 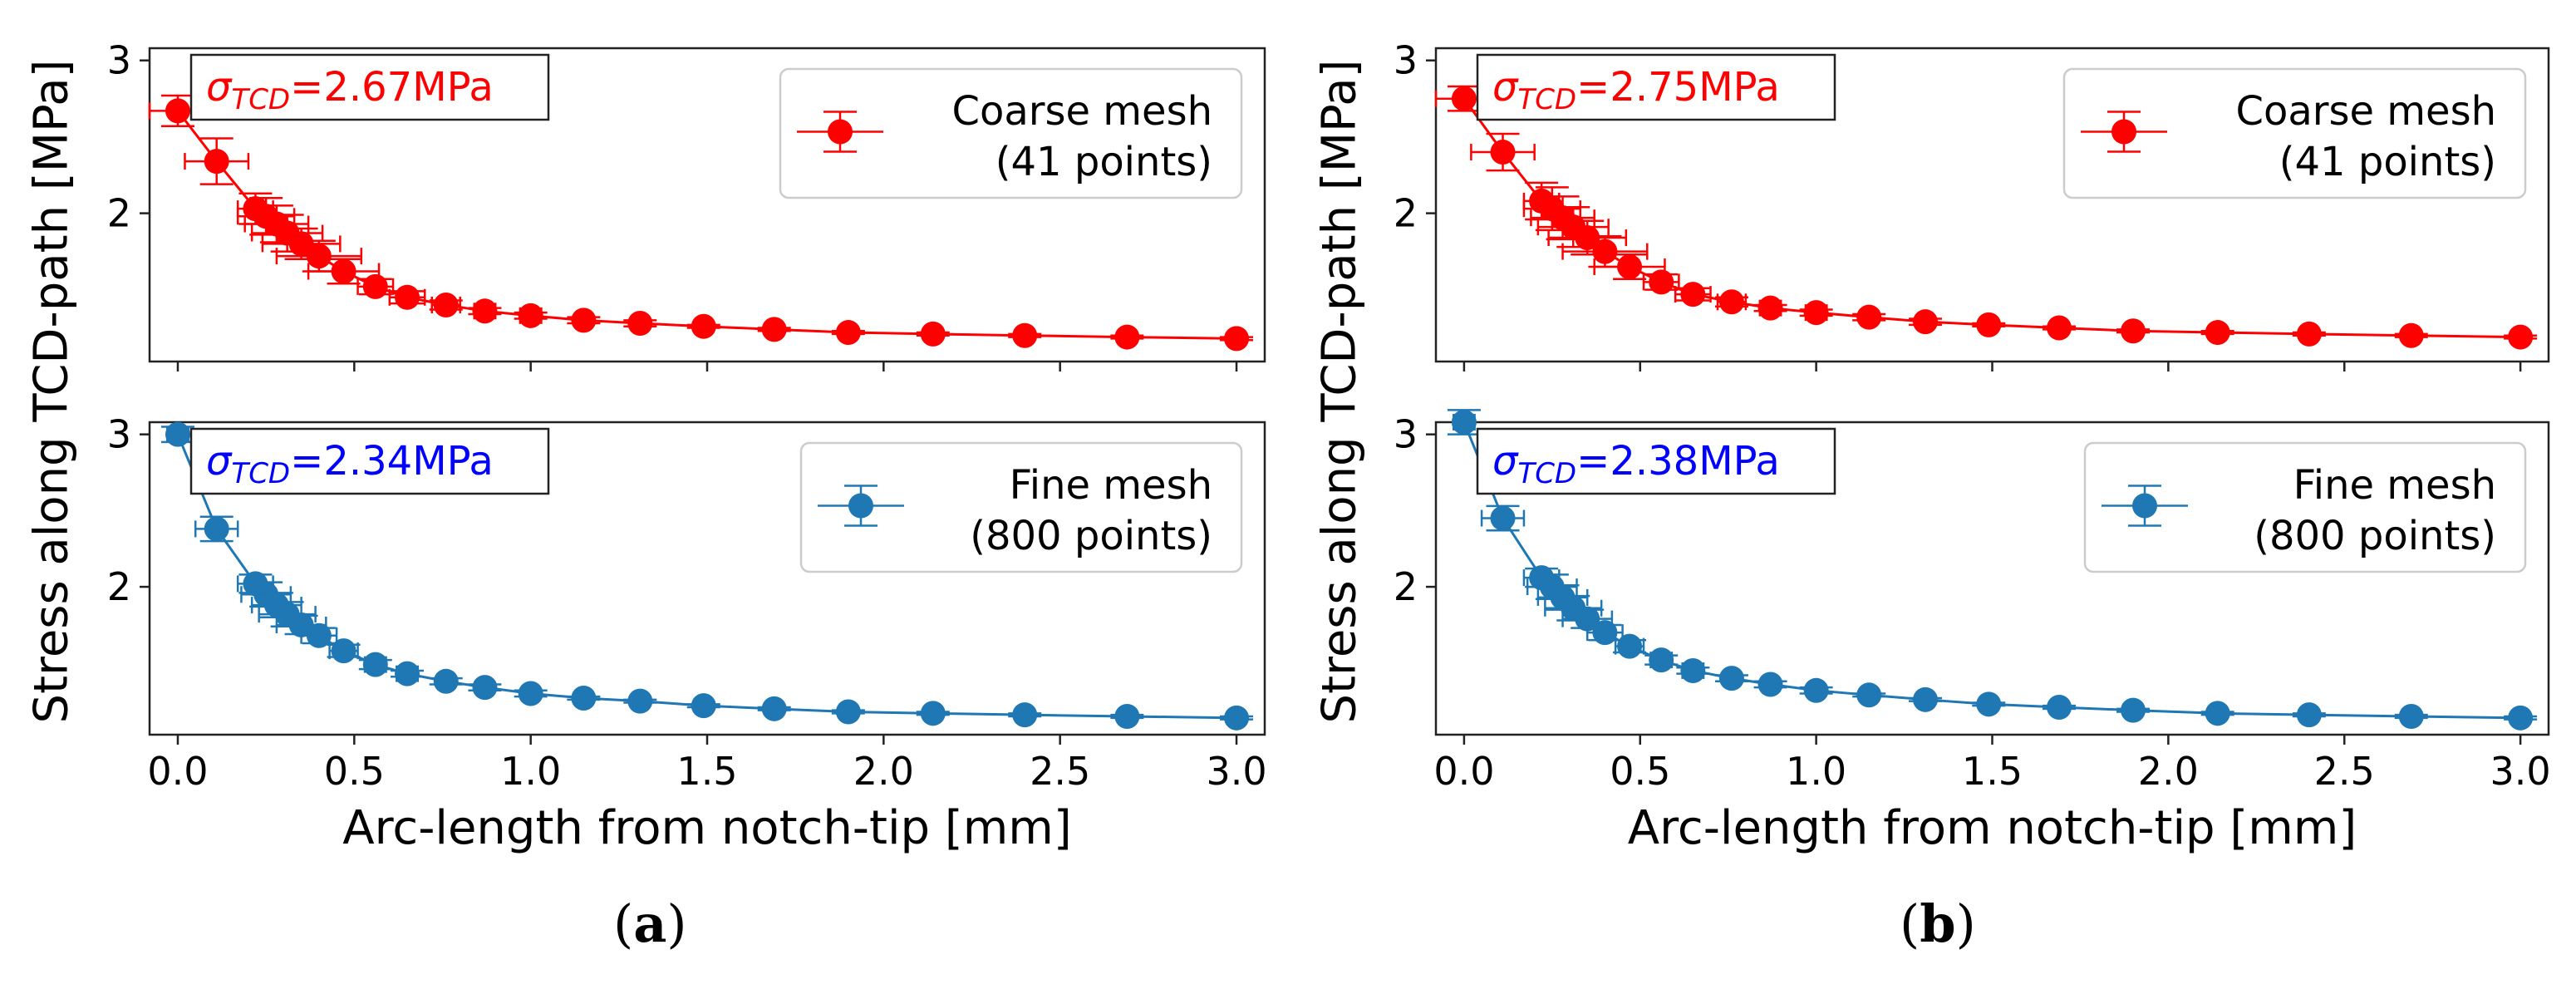 I want to click on x-tick-label: 0.0, so click(x=1463, y=771).